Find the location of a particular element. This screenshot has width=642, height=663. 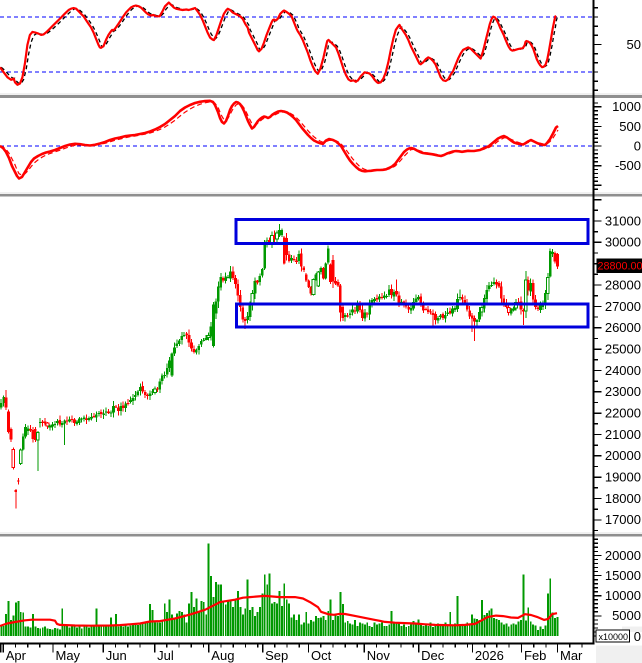

svg-text: 1000 is located at coordinates (626, 106).